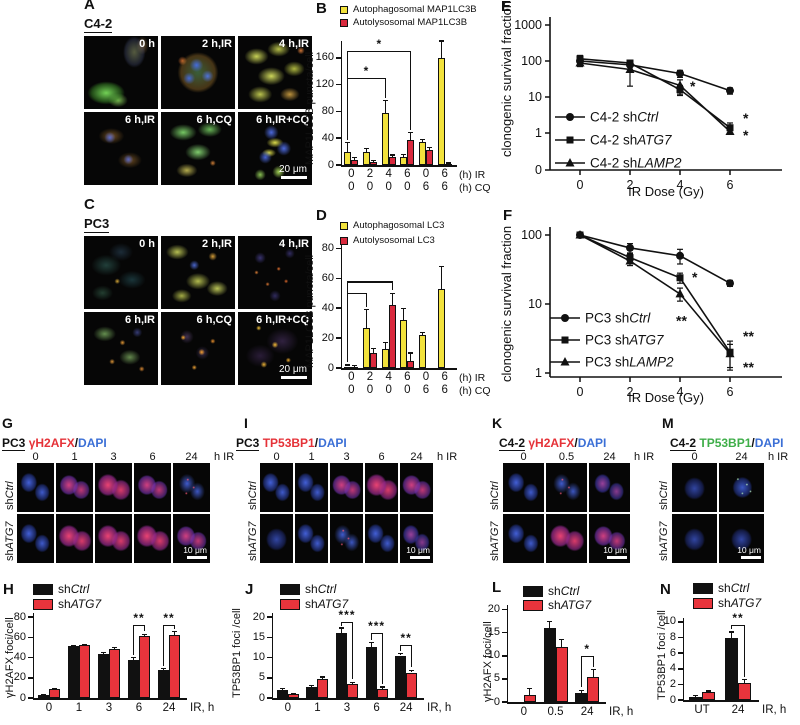 The width and height of the screenshot is (800, 725). What do you see at coordinates (140, 320) in the screenshot?
I see `micrograph-timepoint-label: 6 h,IR` at bounding box center [140, 320].